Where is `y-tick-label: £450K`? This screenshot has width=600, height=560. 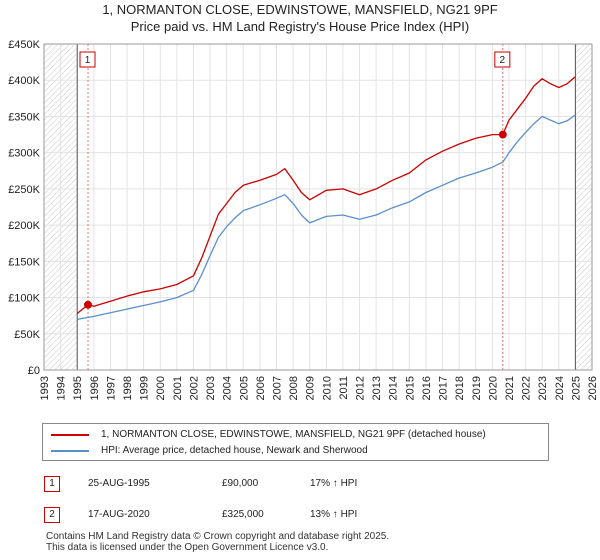 y-tick-label: £450K is located at coordinates (24, 45).